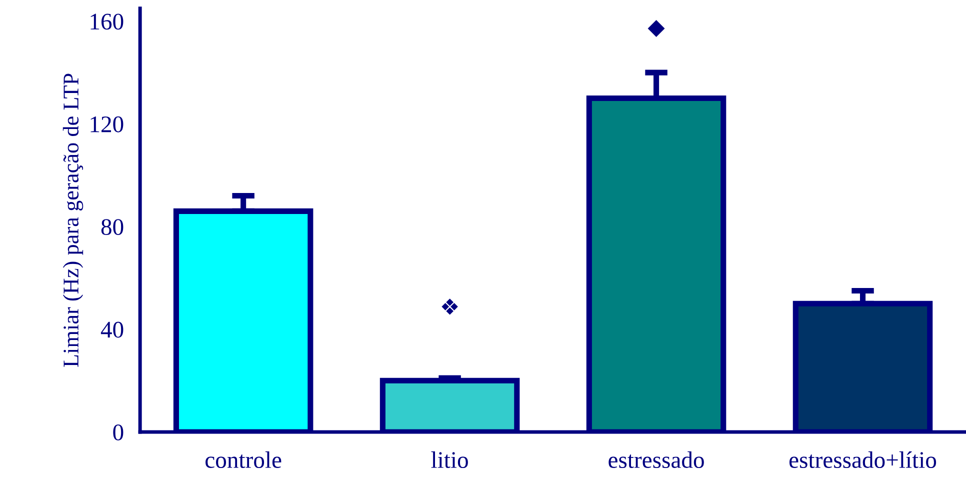 Image resolution: width=966 pixels, height=492 pixels. Describe the element at coordinates (244, 459) in the screenshot. I see `x-tick-label: controle` at that location.